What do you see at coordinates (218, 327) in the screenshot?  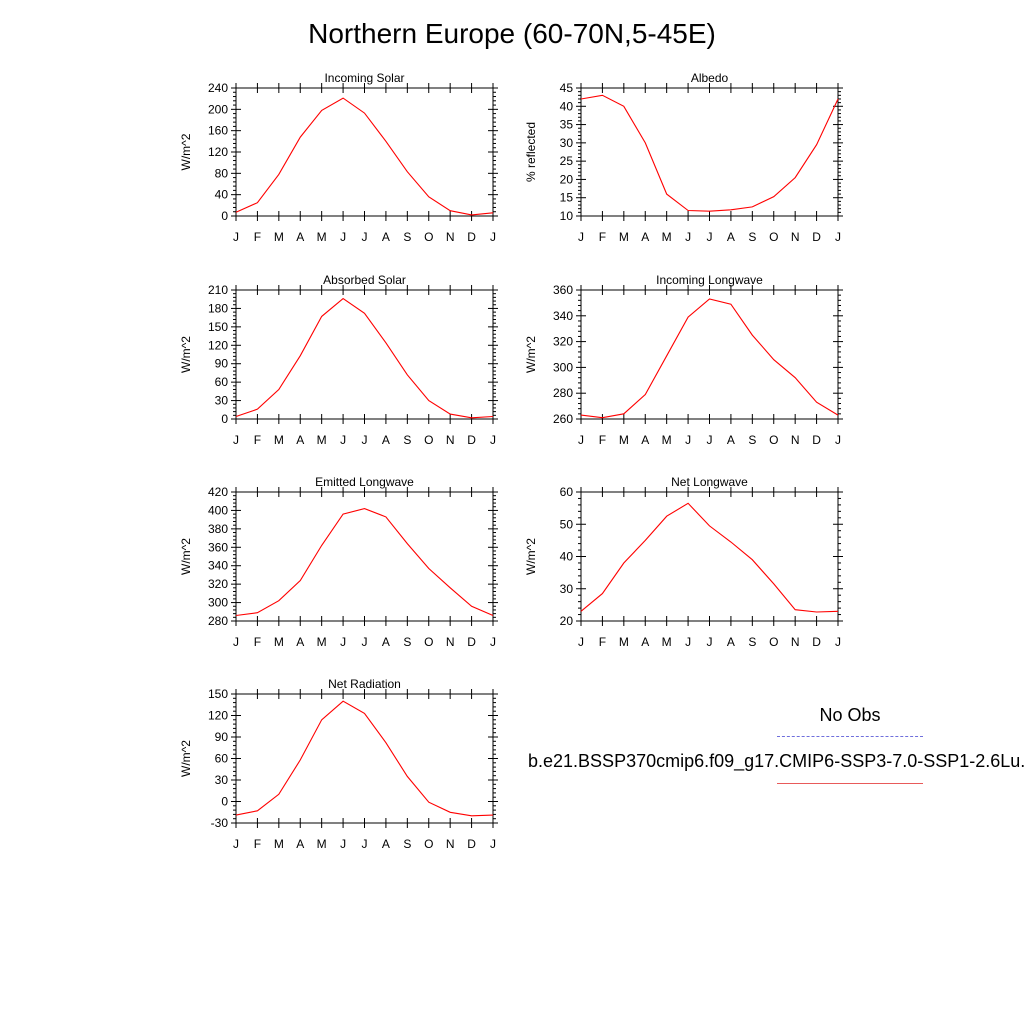 I see `y-tick-label: 150` at bounding box center [218, 327].